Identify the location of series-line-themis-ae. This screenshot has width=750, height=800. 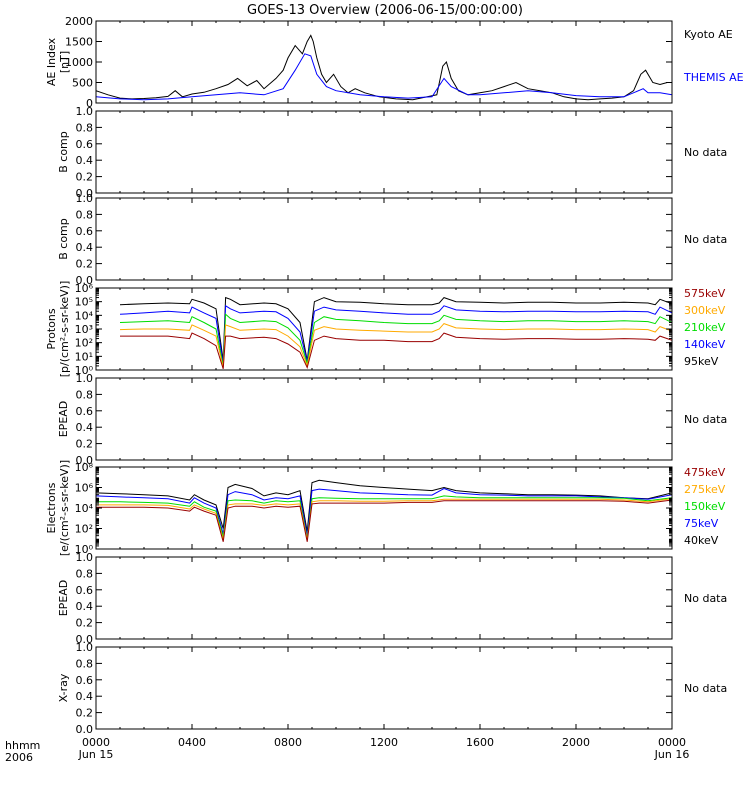
(384, 77).